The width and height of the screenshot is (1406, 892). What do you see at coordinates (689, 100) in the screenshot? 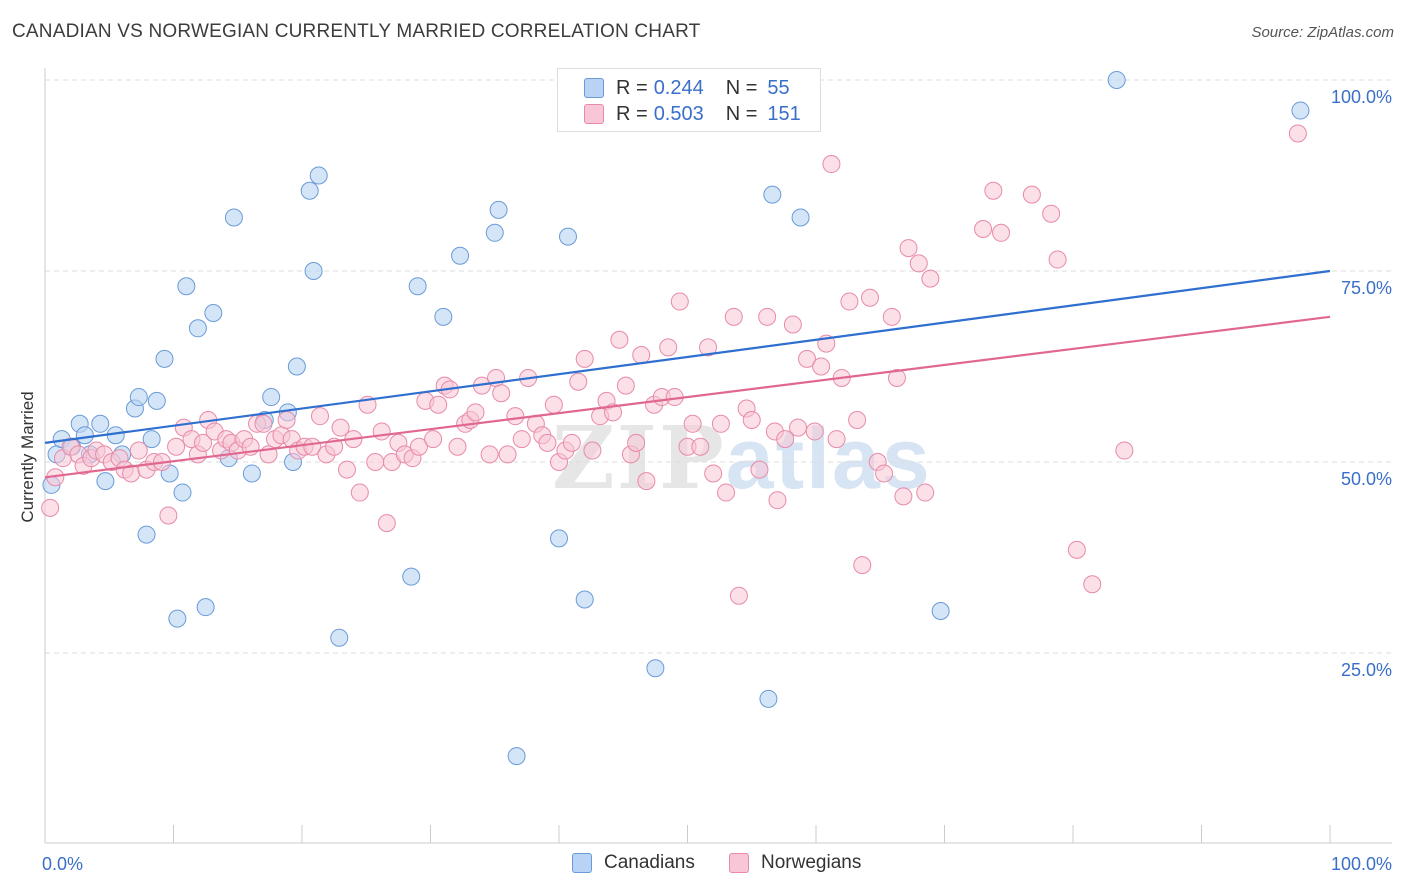
I see `stats-legend: R = 0.244 N = 55 R = 0.503 N = 151` at bounding box center [689, 100].